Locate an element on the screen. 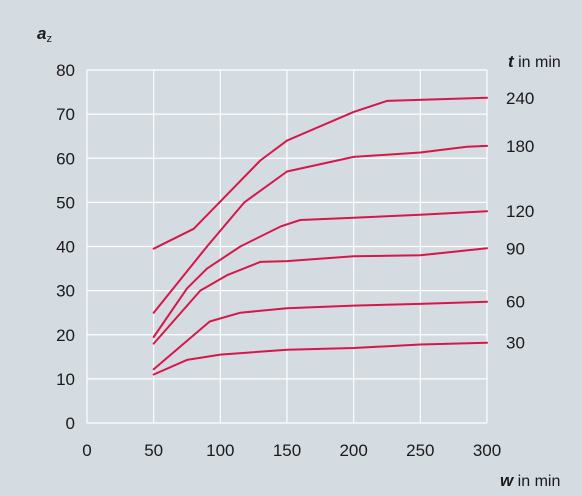 The image size is (582, 496). x-tick-label: 100 is located at coordinates (220, 450).